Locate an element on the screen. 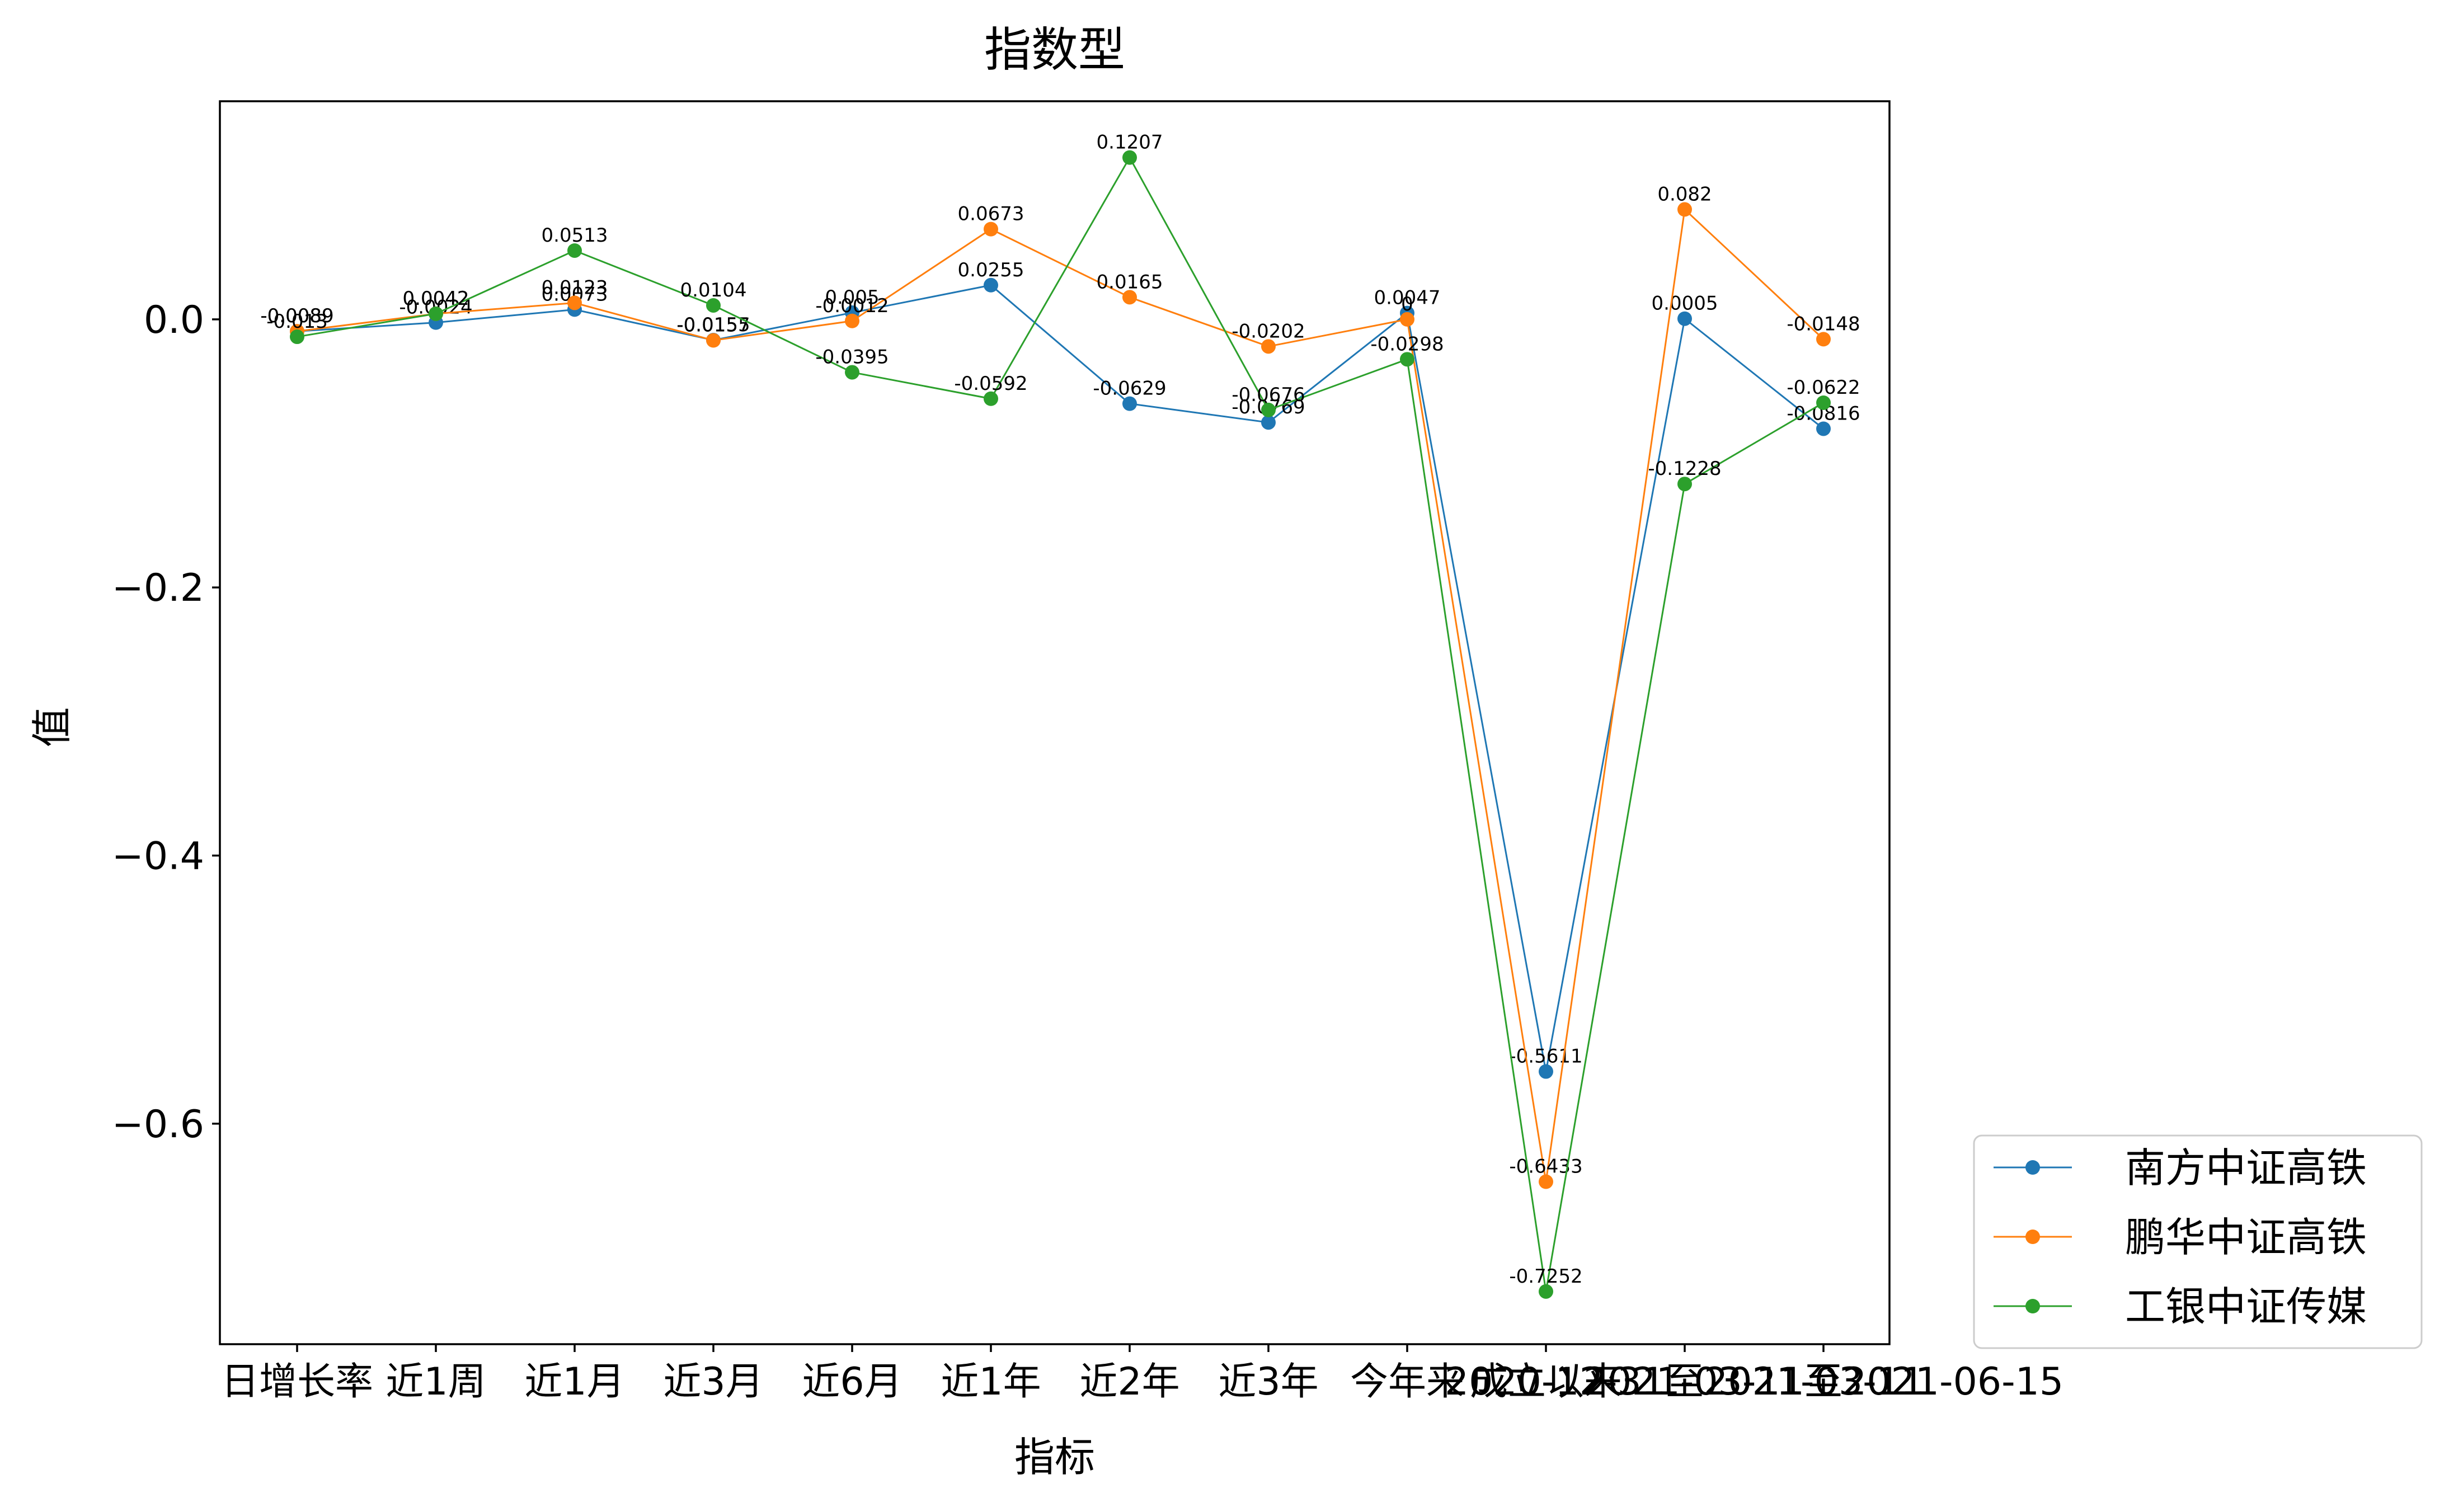 This screenshot has height=1512, width=2449. legend-label: 工银中证传媒 is located at coordinates (2246, 1306).